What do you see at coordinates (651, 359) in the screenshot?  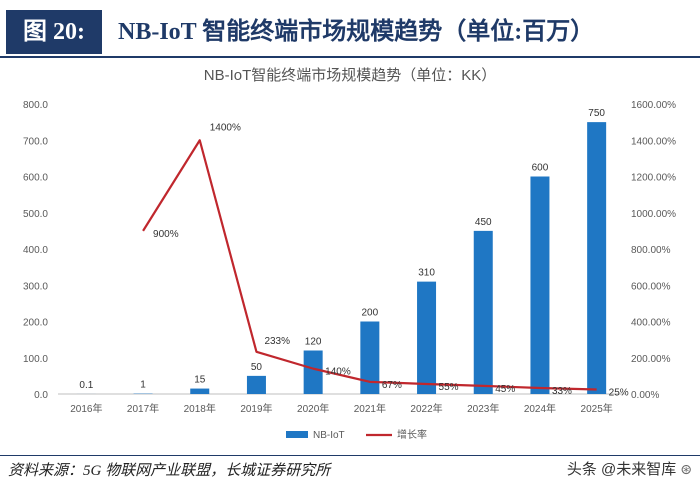 I see `y-right-tick-label: 200.00%` at bounding box center [651, 359].